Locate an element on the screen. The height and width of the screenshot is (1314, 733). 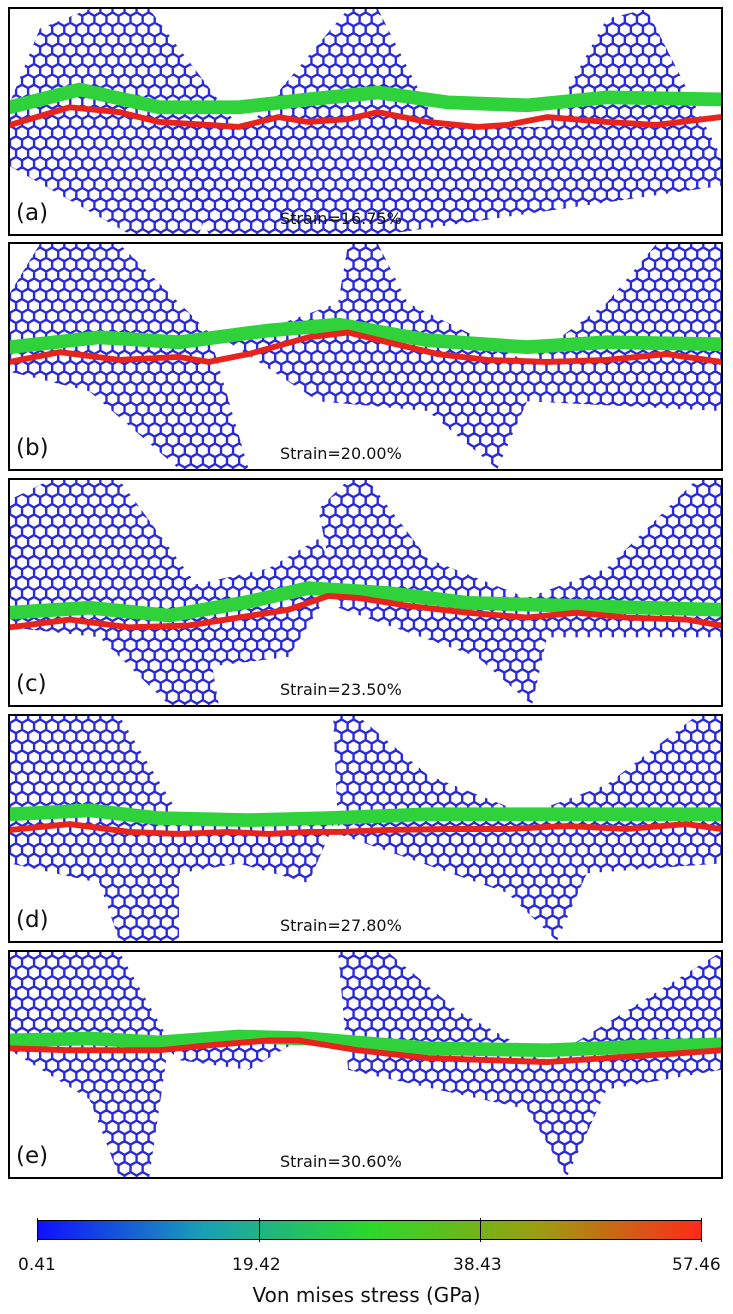
strain-label: Strain=20.00% is located at coordinates (341, 453).